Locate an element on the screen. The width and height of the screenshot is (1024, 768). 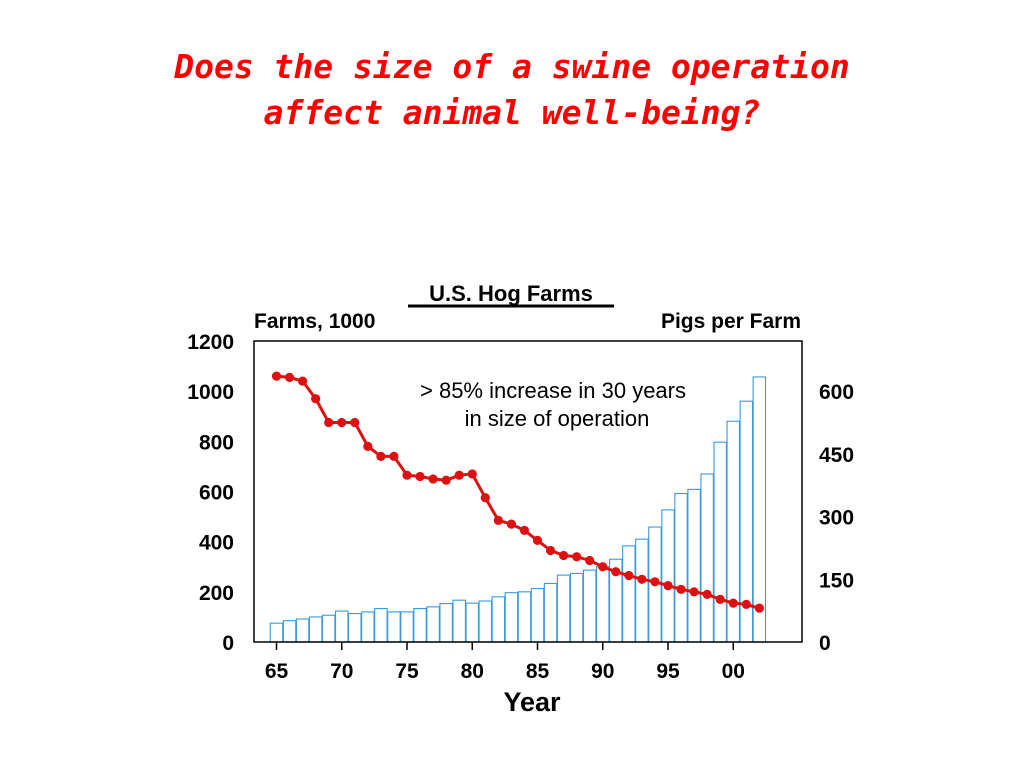
left-tick-label: 400 is located at coordinates (216, 543).